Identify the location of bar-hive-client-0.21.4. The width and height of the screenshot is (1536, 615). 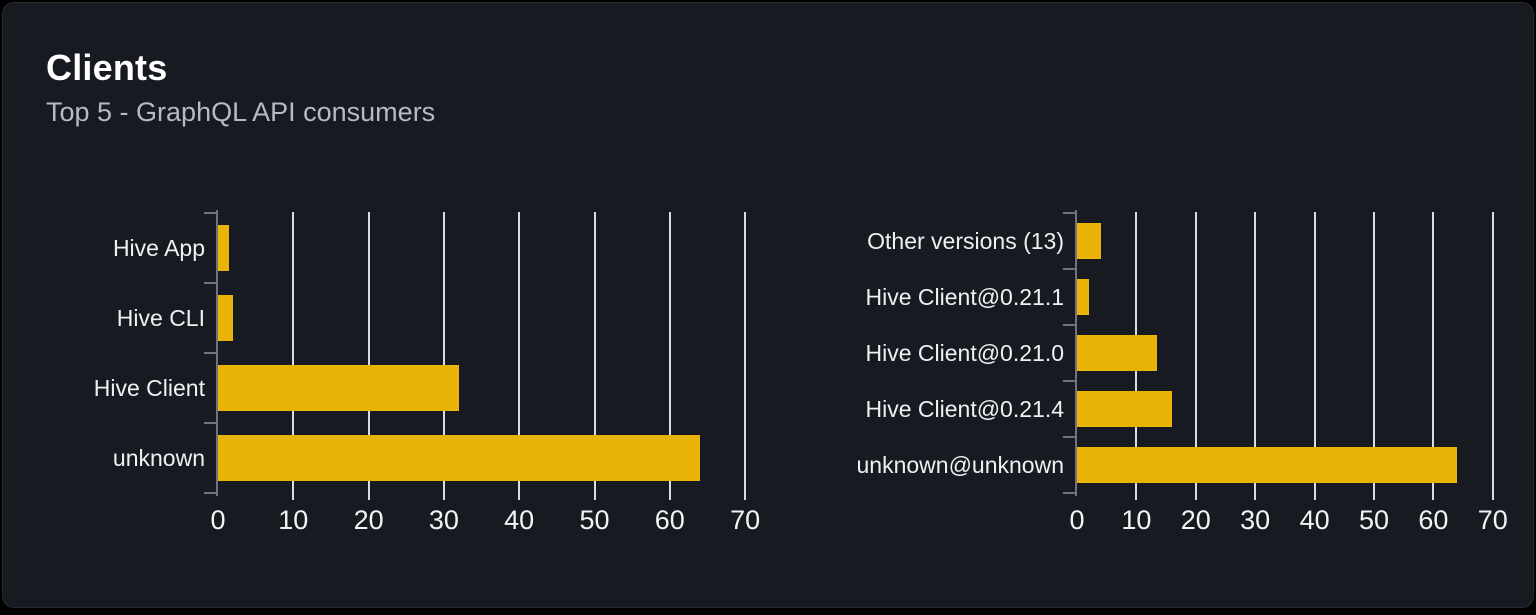
(1124, 409).